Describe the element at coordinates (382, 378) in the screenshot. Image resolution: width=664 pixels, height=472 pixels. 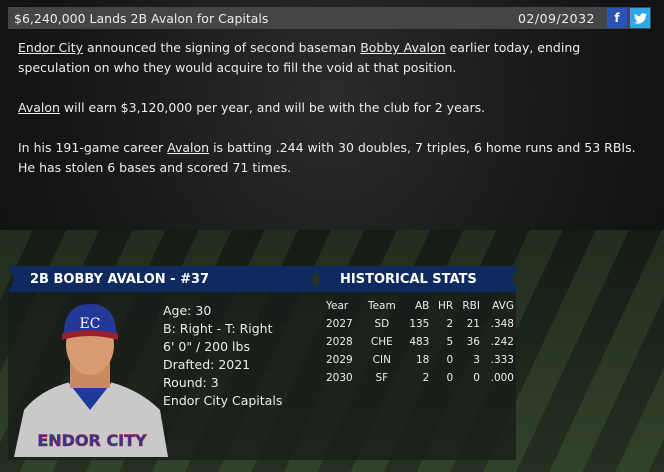
I see `table-cell: SF` at that location.